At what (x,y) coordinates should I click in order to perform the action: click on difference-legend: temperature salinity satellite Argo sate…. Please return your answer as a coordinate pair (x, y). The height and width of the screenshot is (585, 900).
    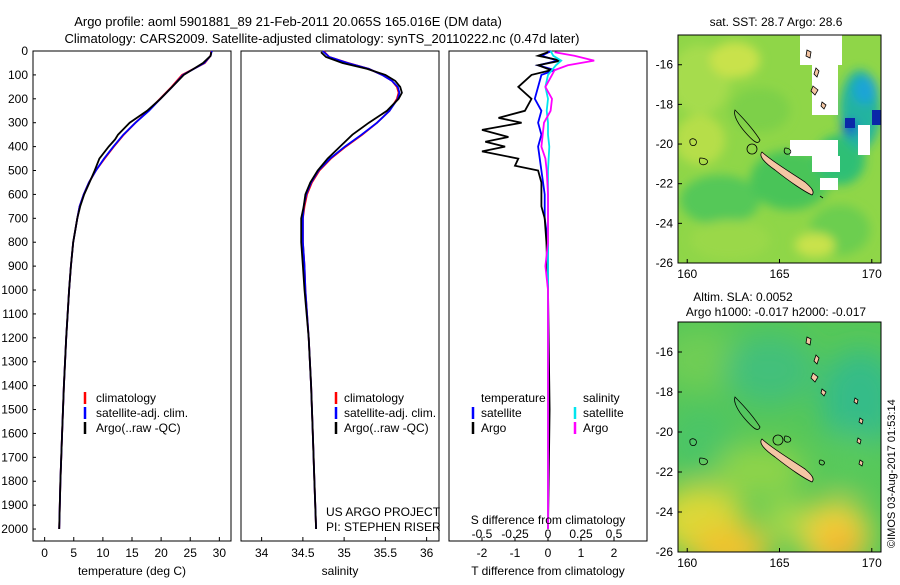
    Looking at the image, I should click on (547, 413).